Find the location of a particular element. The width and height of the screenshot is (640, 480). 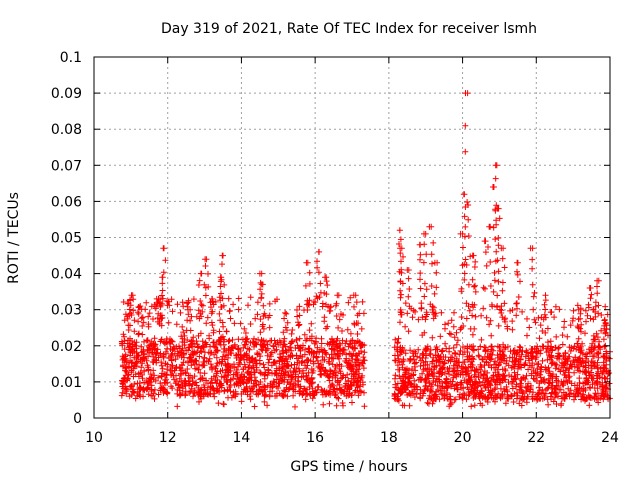

x-tick-label: 10 is located at coordinates (94, 438).